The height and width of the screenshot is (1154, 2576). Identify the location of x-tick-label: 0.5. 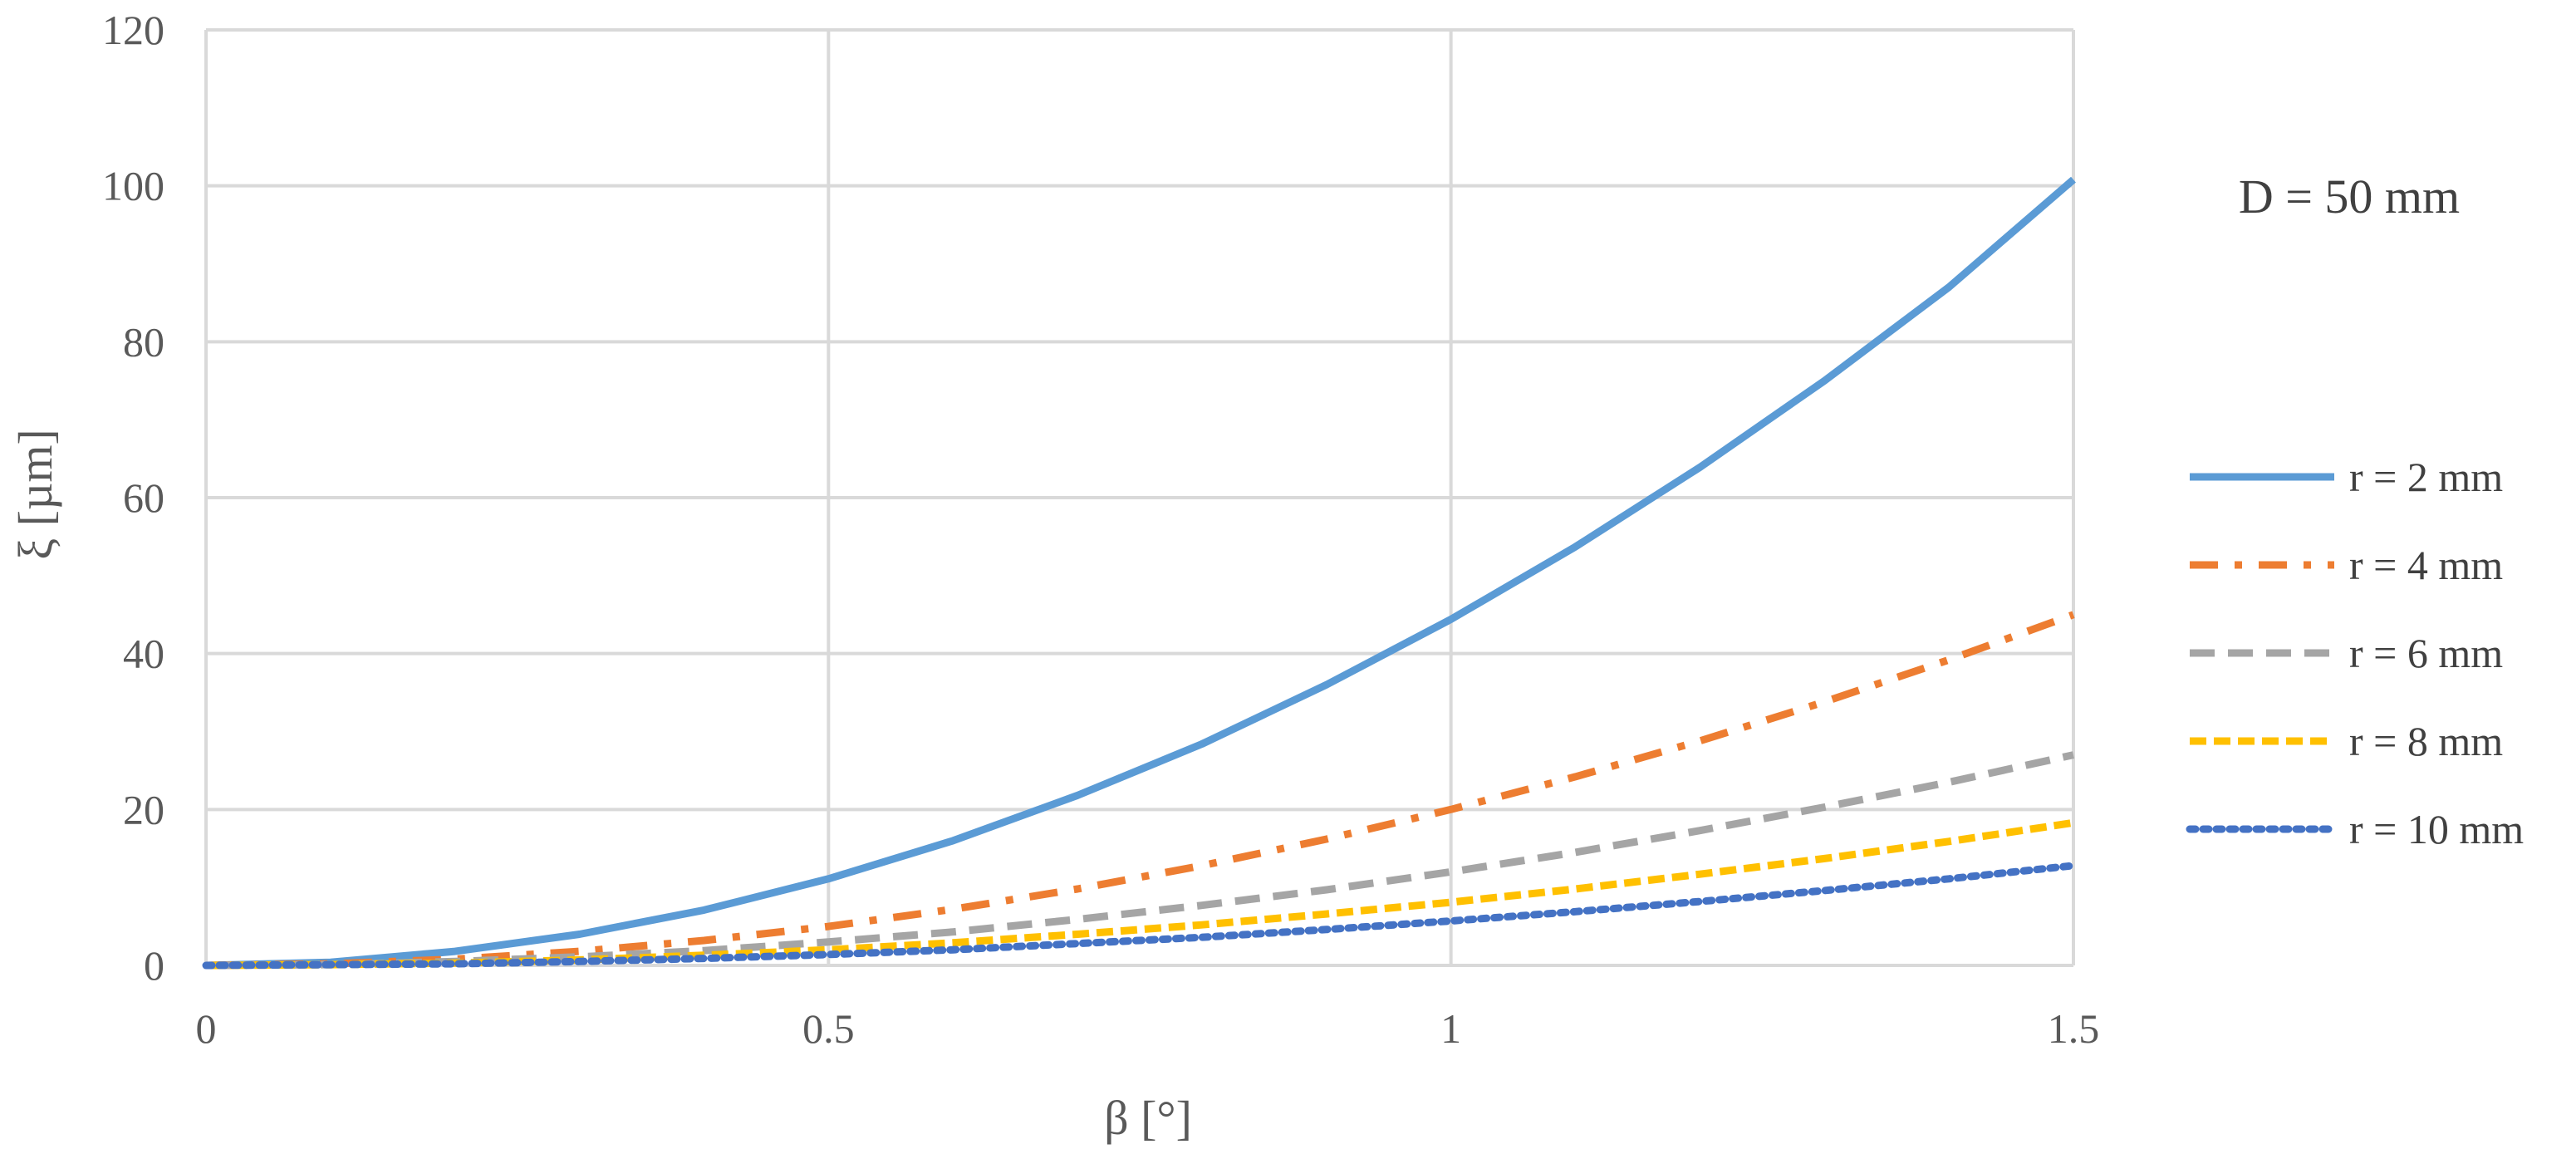
(828, 1028).